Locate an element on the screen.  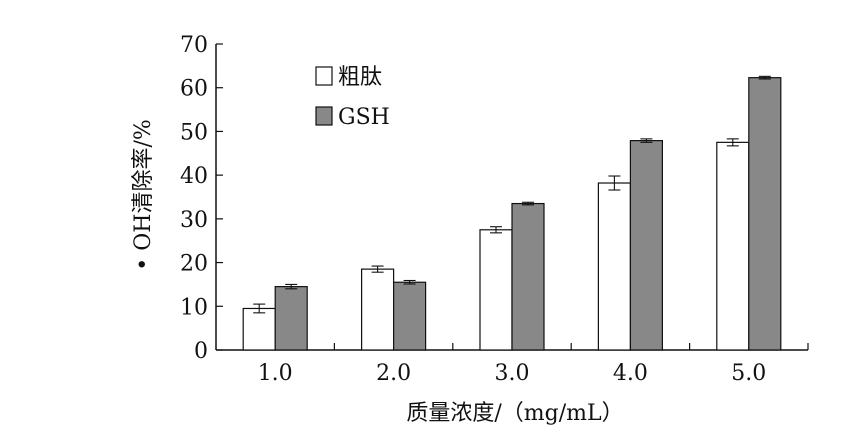
y-tick-label: 0 is located at coordinates (201, 351).